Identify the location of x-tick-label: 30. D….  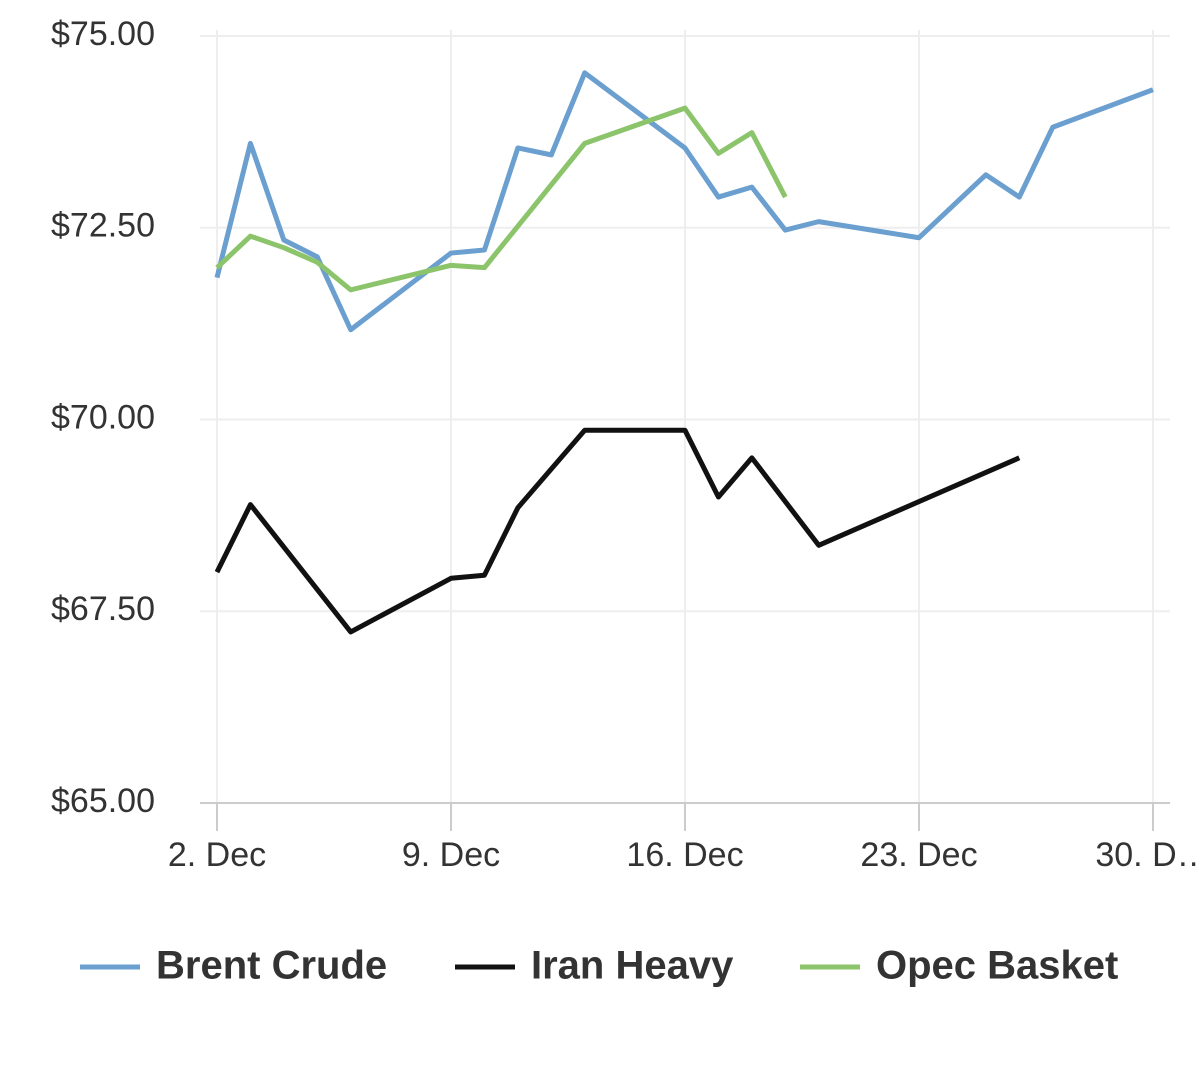
(1147, 855).